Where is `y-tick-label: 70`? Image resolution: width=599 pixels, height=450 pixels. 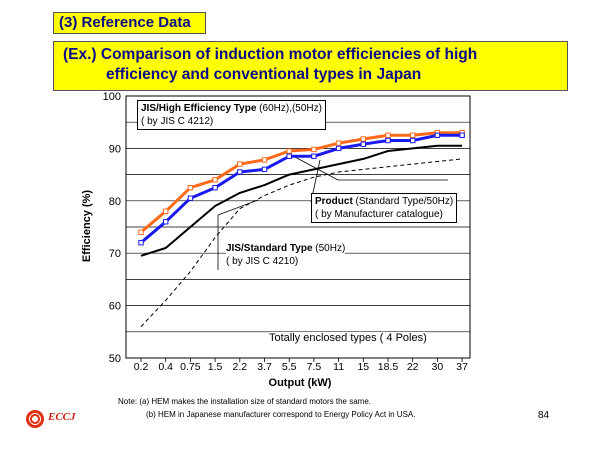 y-tick-label: 70 is located at coordinates (115, 254).